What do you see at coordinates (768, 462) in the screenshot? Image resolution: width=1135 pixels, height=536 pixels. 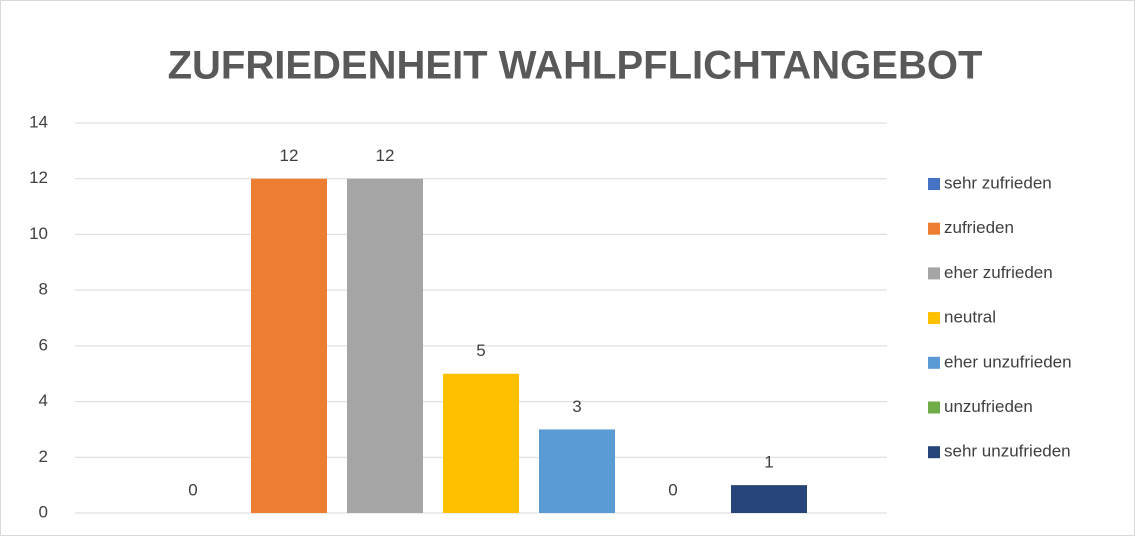 I see `data-label: 1` at bounding box center [768, 462].